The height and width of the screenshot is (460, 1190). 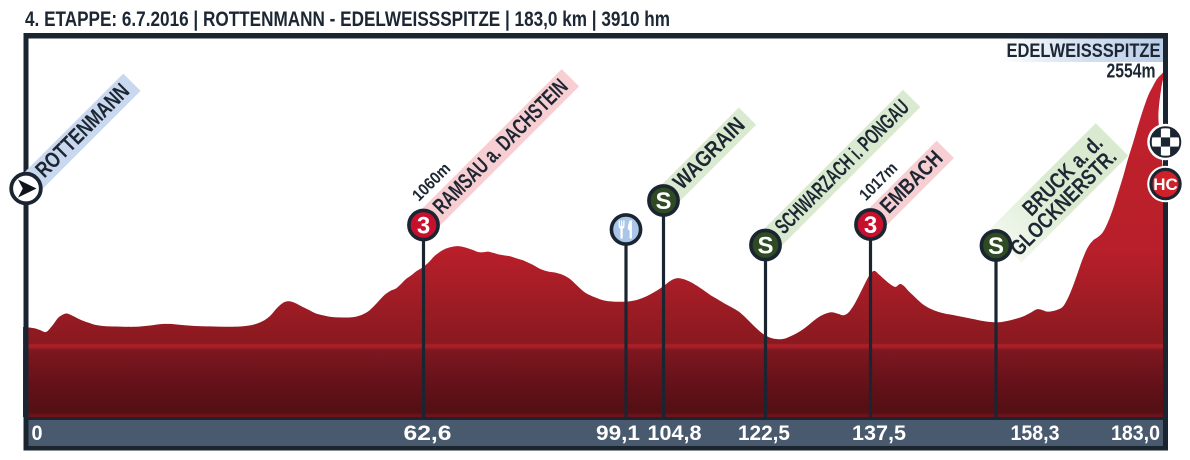 I want to click on finish-flag-icon, so click(x=1165, y=142).